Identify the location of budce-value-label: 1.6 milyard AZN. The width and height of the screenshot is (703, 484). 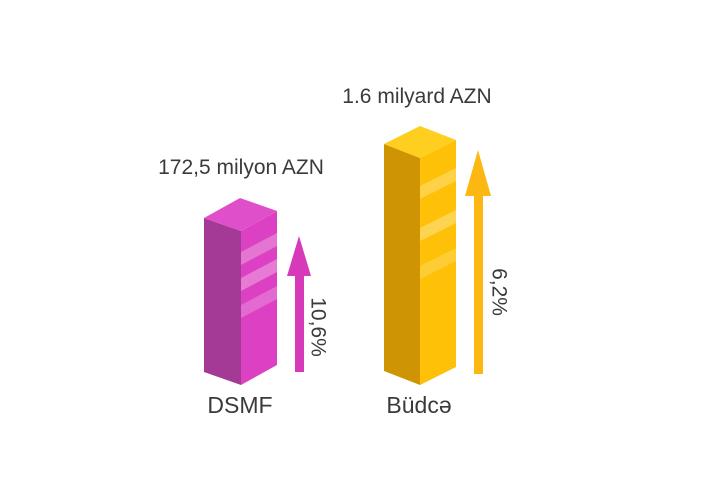
(417, 96).